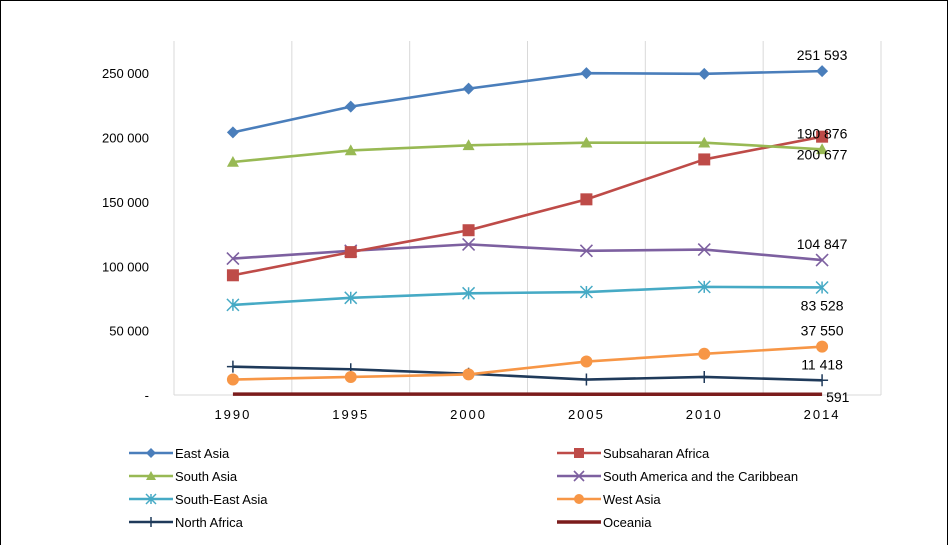 The width and height of the screenshot is (948, 546). I want to click on legend-item-south-america-and-the-caribbean: South America and the Caribbean, so click(677, 476).